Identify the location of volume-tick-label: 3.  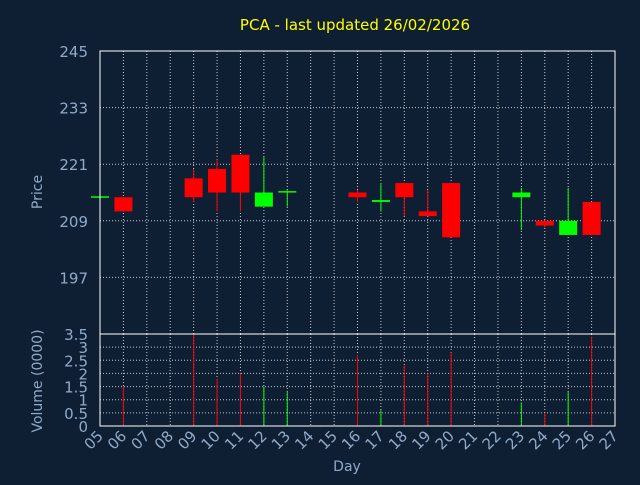
(83, 348).